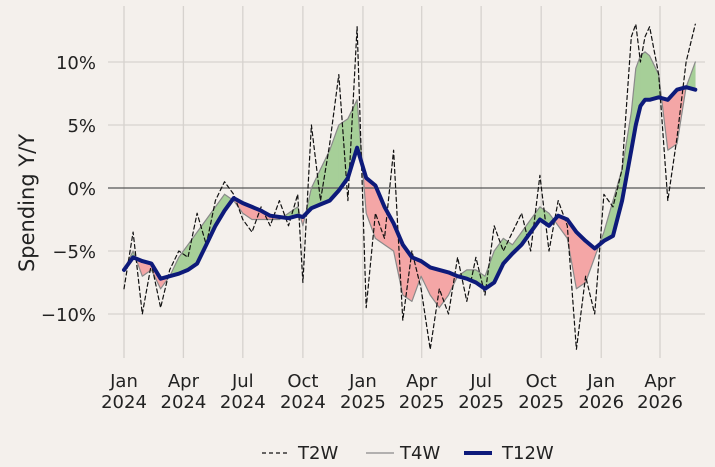  I want to click on legend-label-t4w: T4W, so click(419, 453).